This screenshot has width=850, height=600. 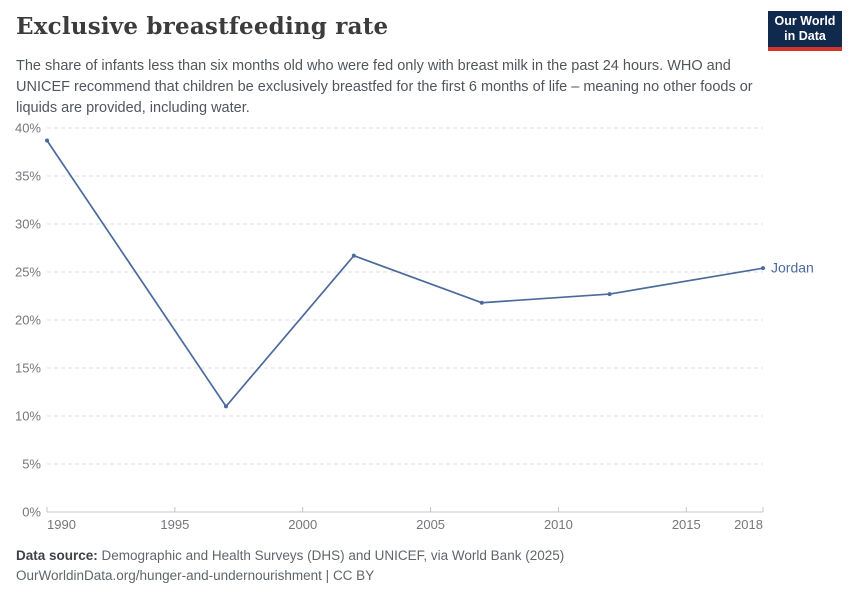 I want to click on owid-logo-box: Our World in Data, so click(x=805, y=29).